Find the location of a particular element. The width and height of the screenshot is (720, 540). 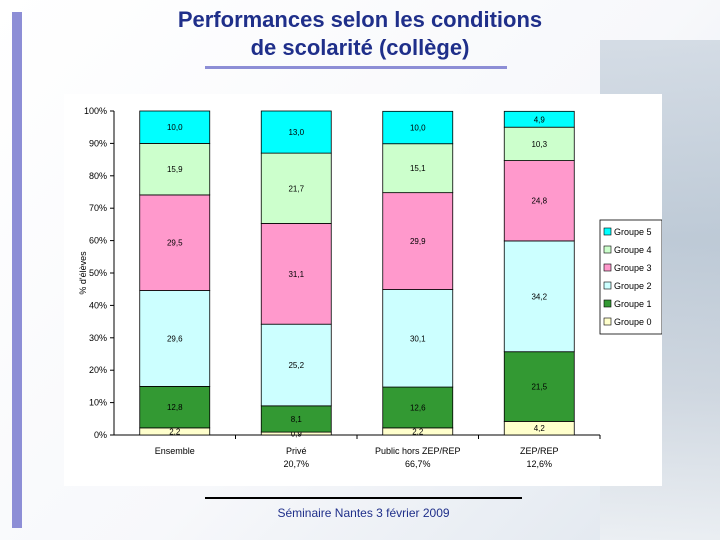

legend-label: Groupe 5 is located at coordinates (633, 232).